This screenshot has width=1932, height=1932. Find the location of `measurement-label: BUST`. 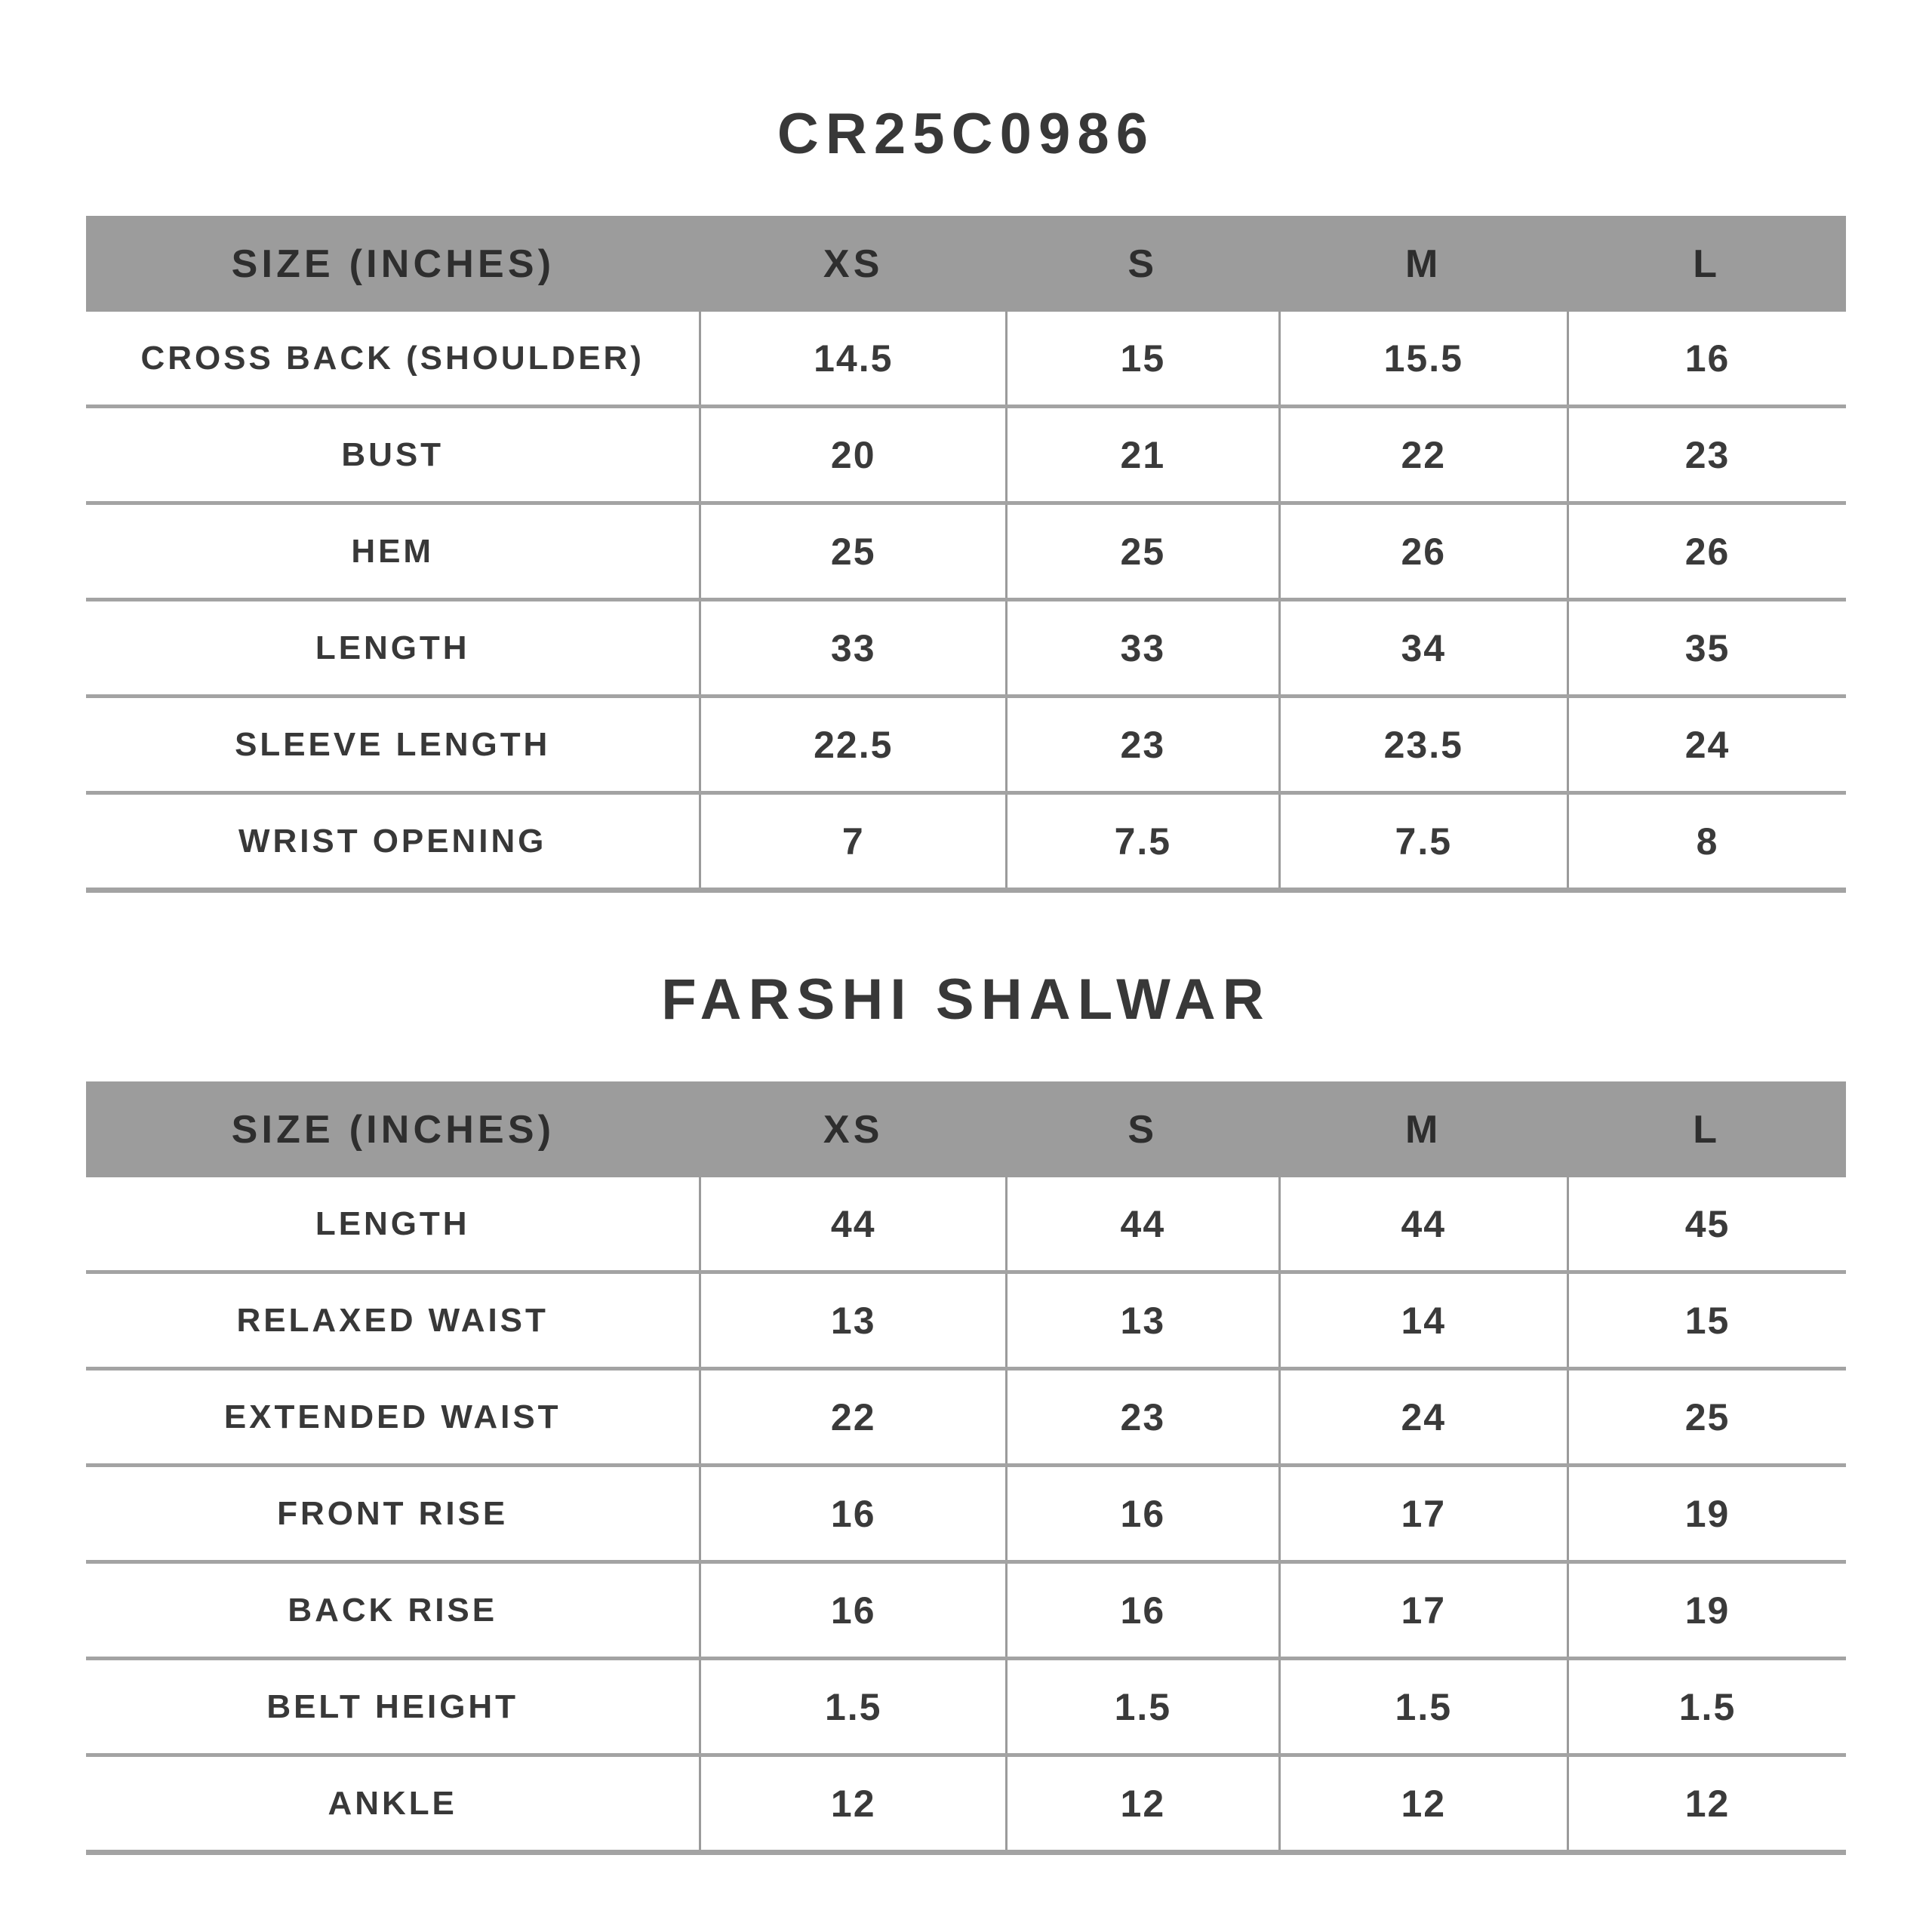

measurement-label: BUST is located at coordinates (393, 455).